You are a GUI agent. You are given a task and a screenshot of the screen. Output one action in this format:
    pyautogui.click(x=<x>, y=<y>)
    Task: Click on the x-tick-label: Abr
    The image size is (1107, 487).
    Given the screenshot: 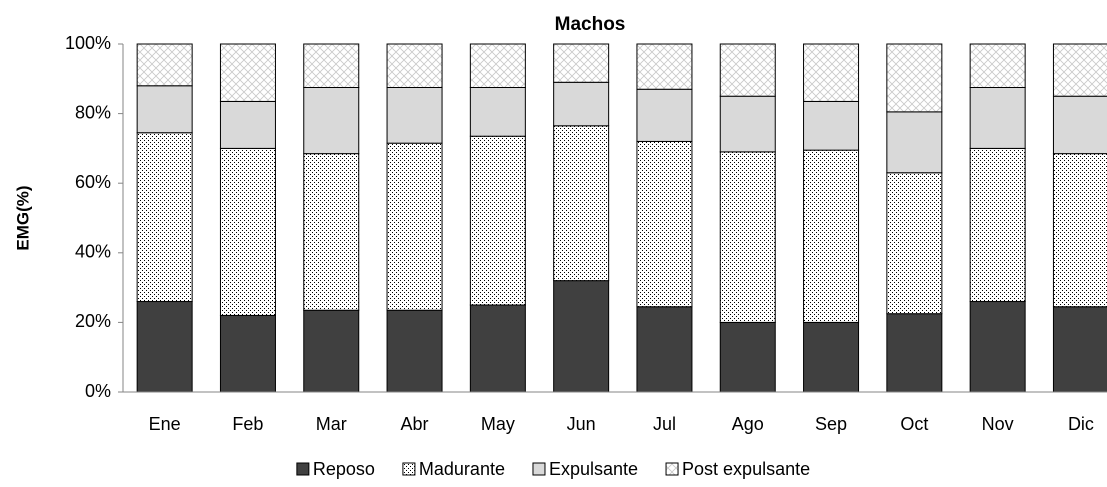 What is the action you would take?
    pyautogui.click(x=415, y=424)
    